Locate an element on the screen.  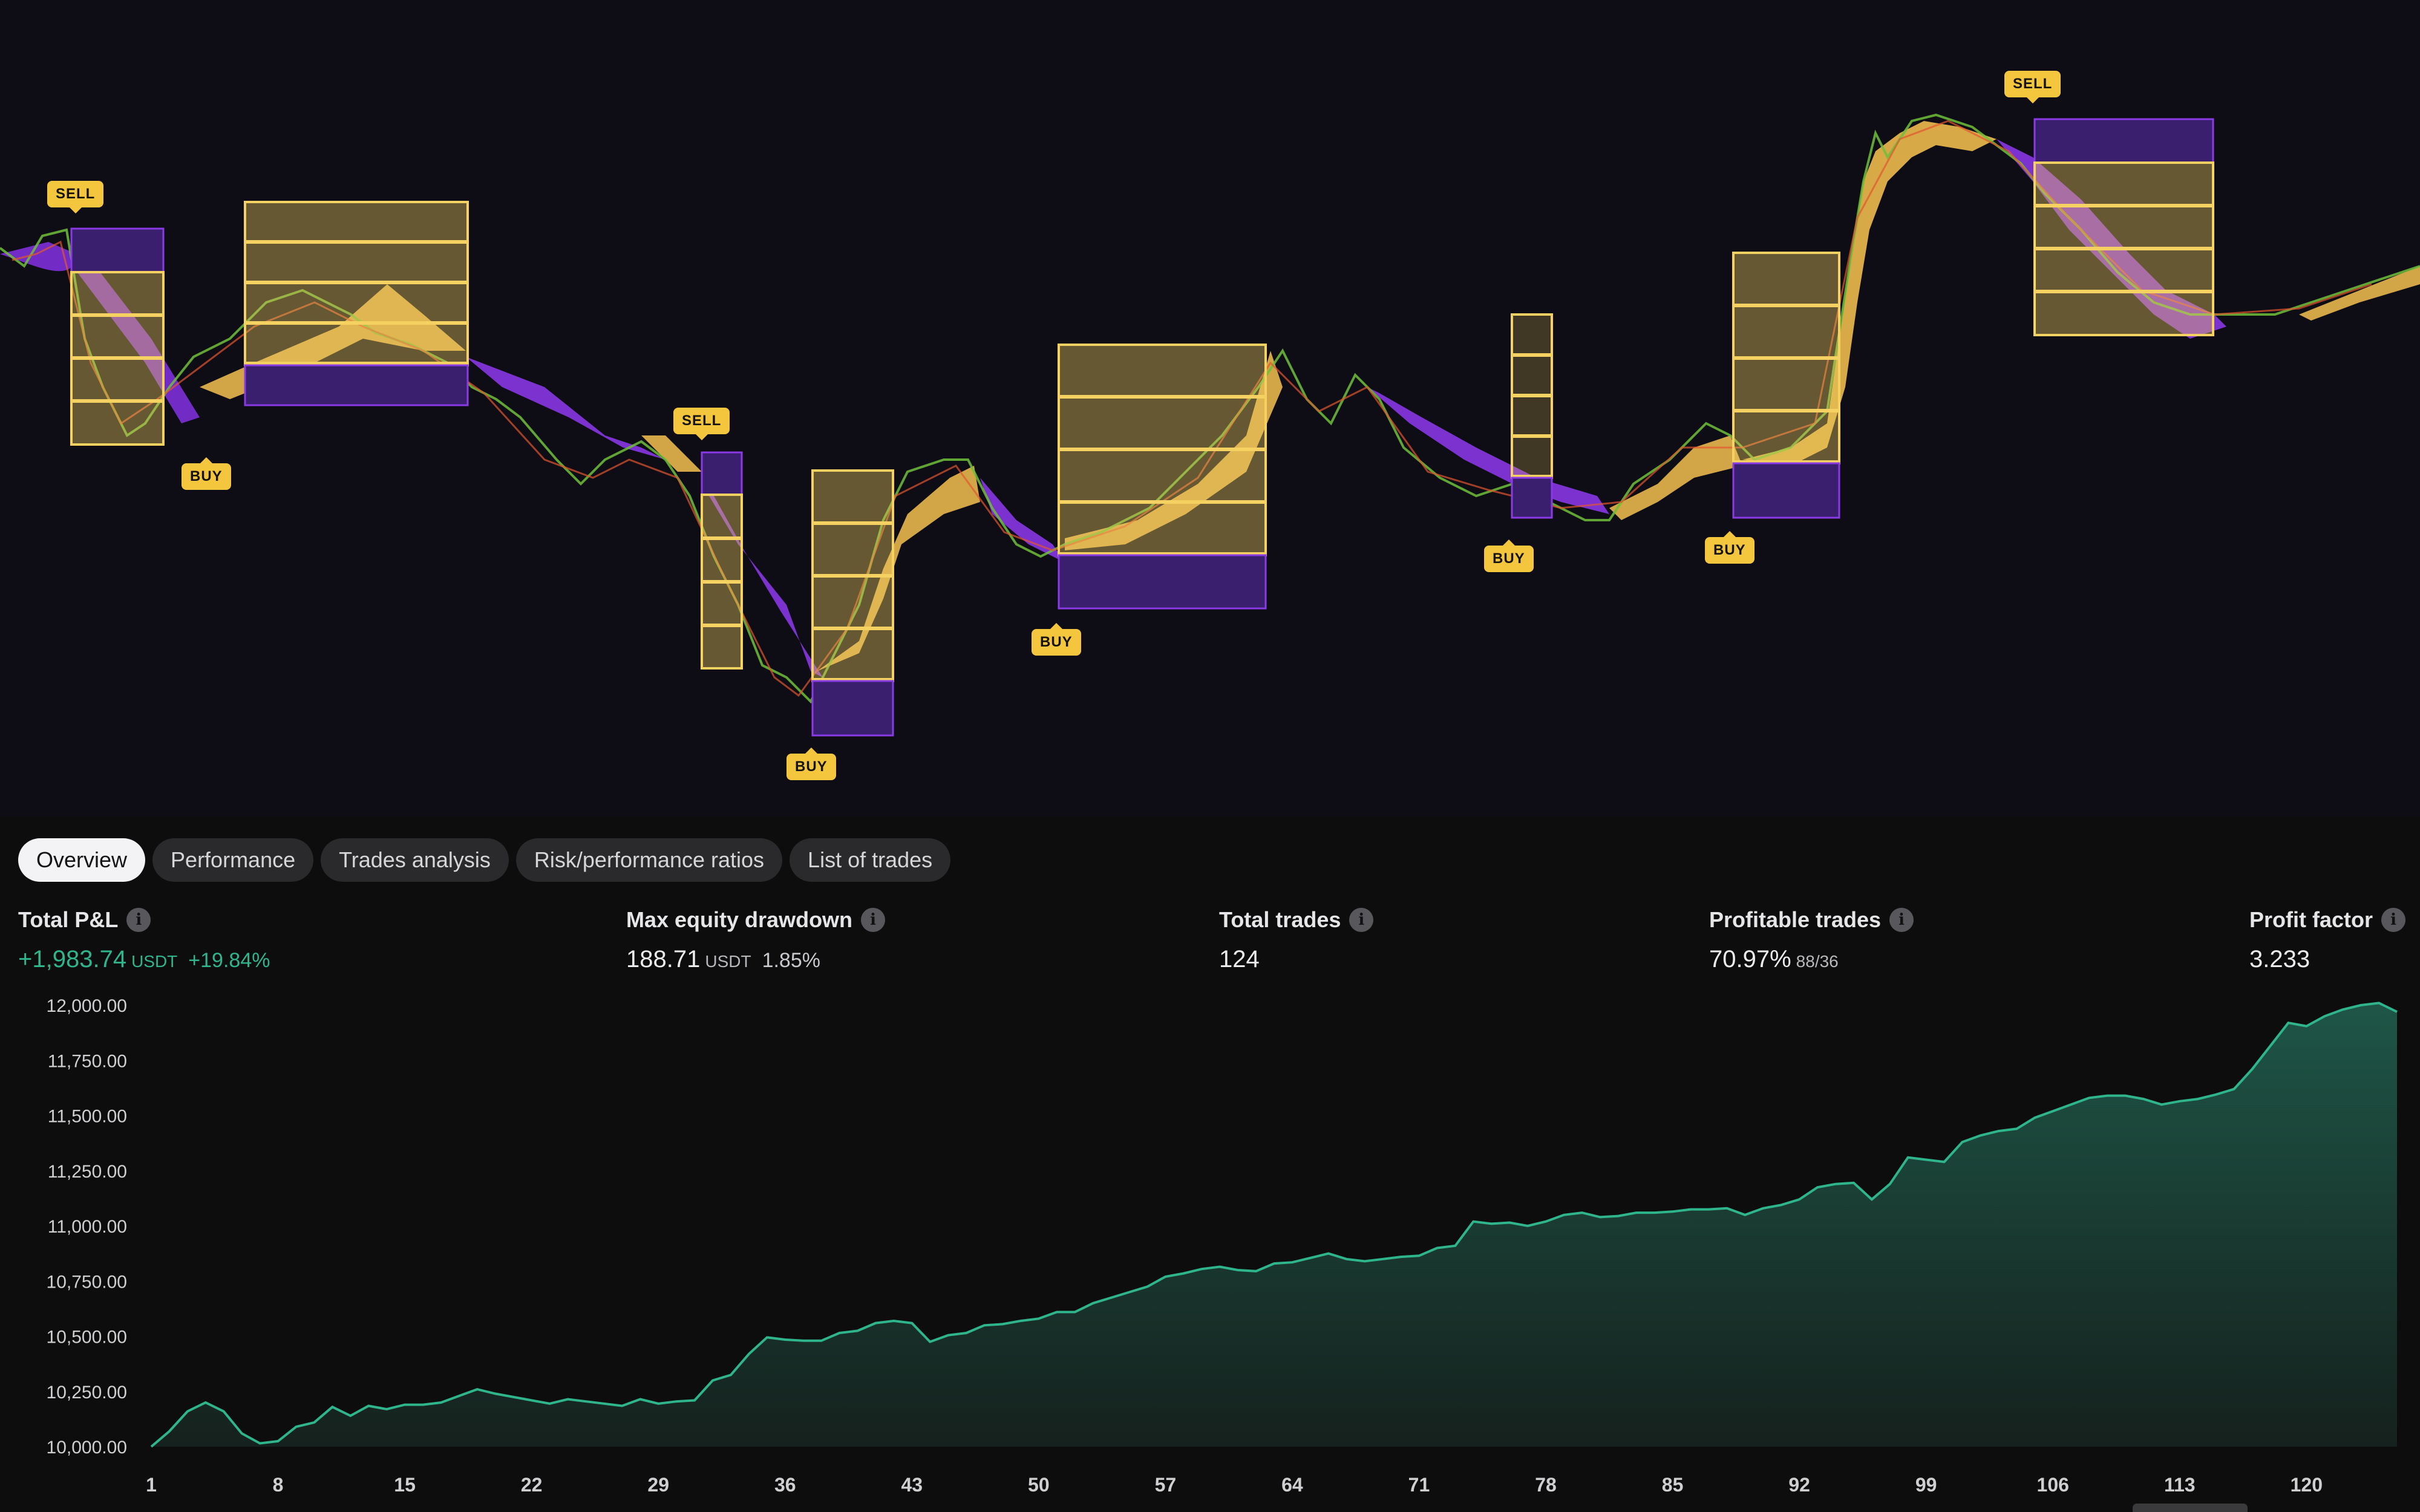
metric-label: Total P&L is located at coordinates (68, 920).